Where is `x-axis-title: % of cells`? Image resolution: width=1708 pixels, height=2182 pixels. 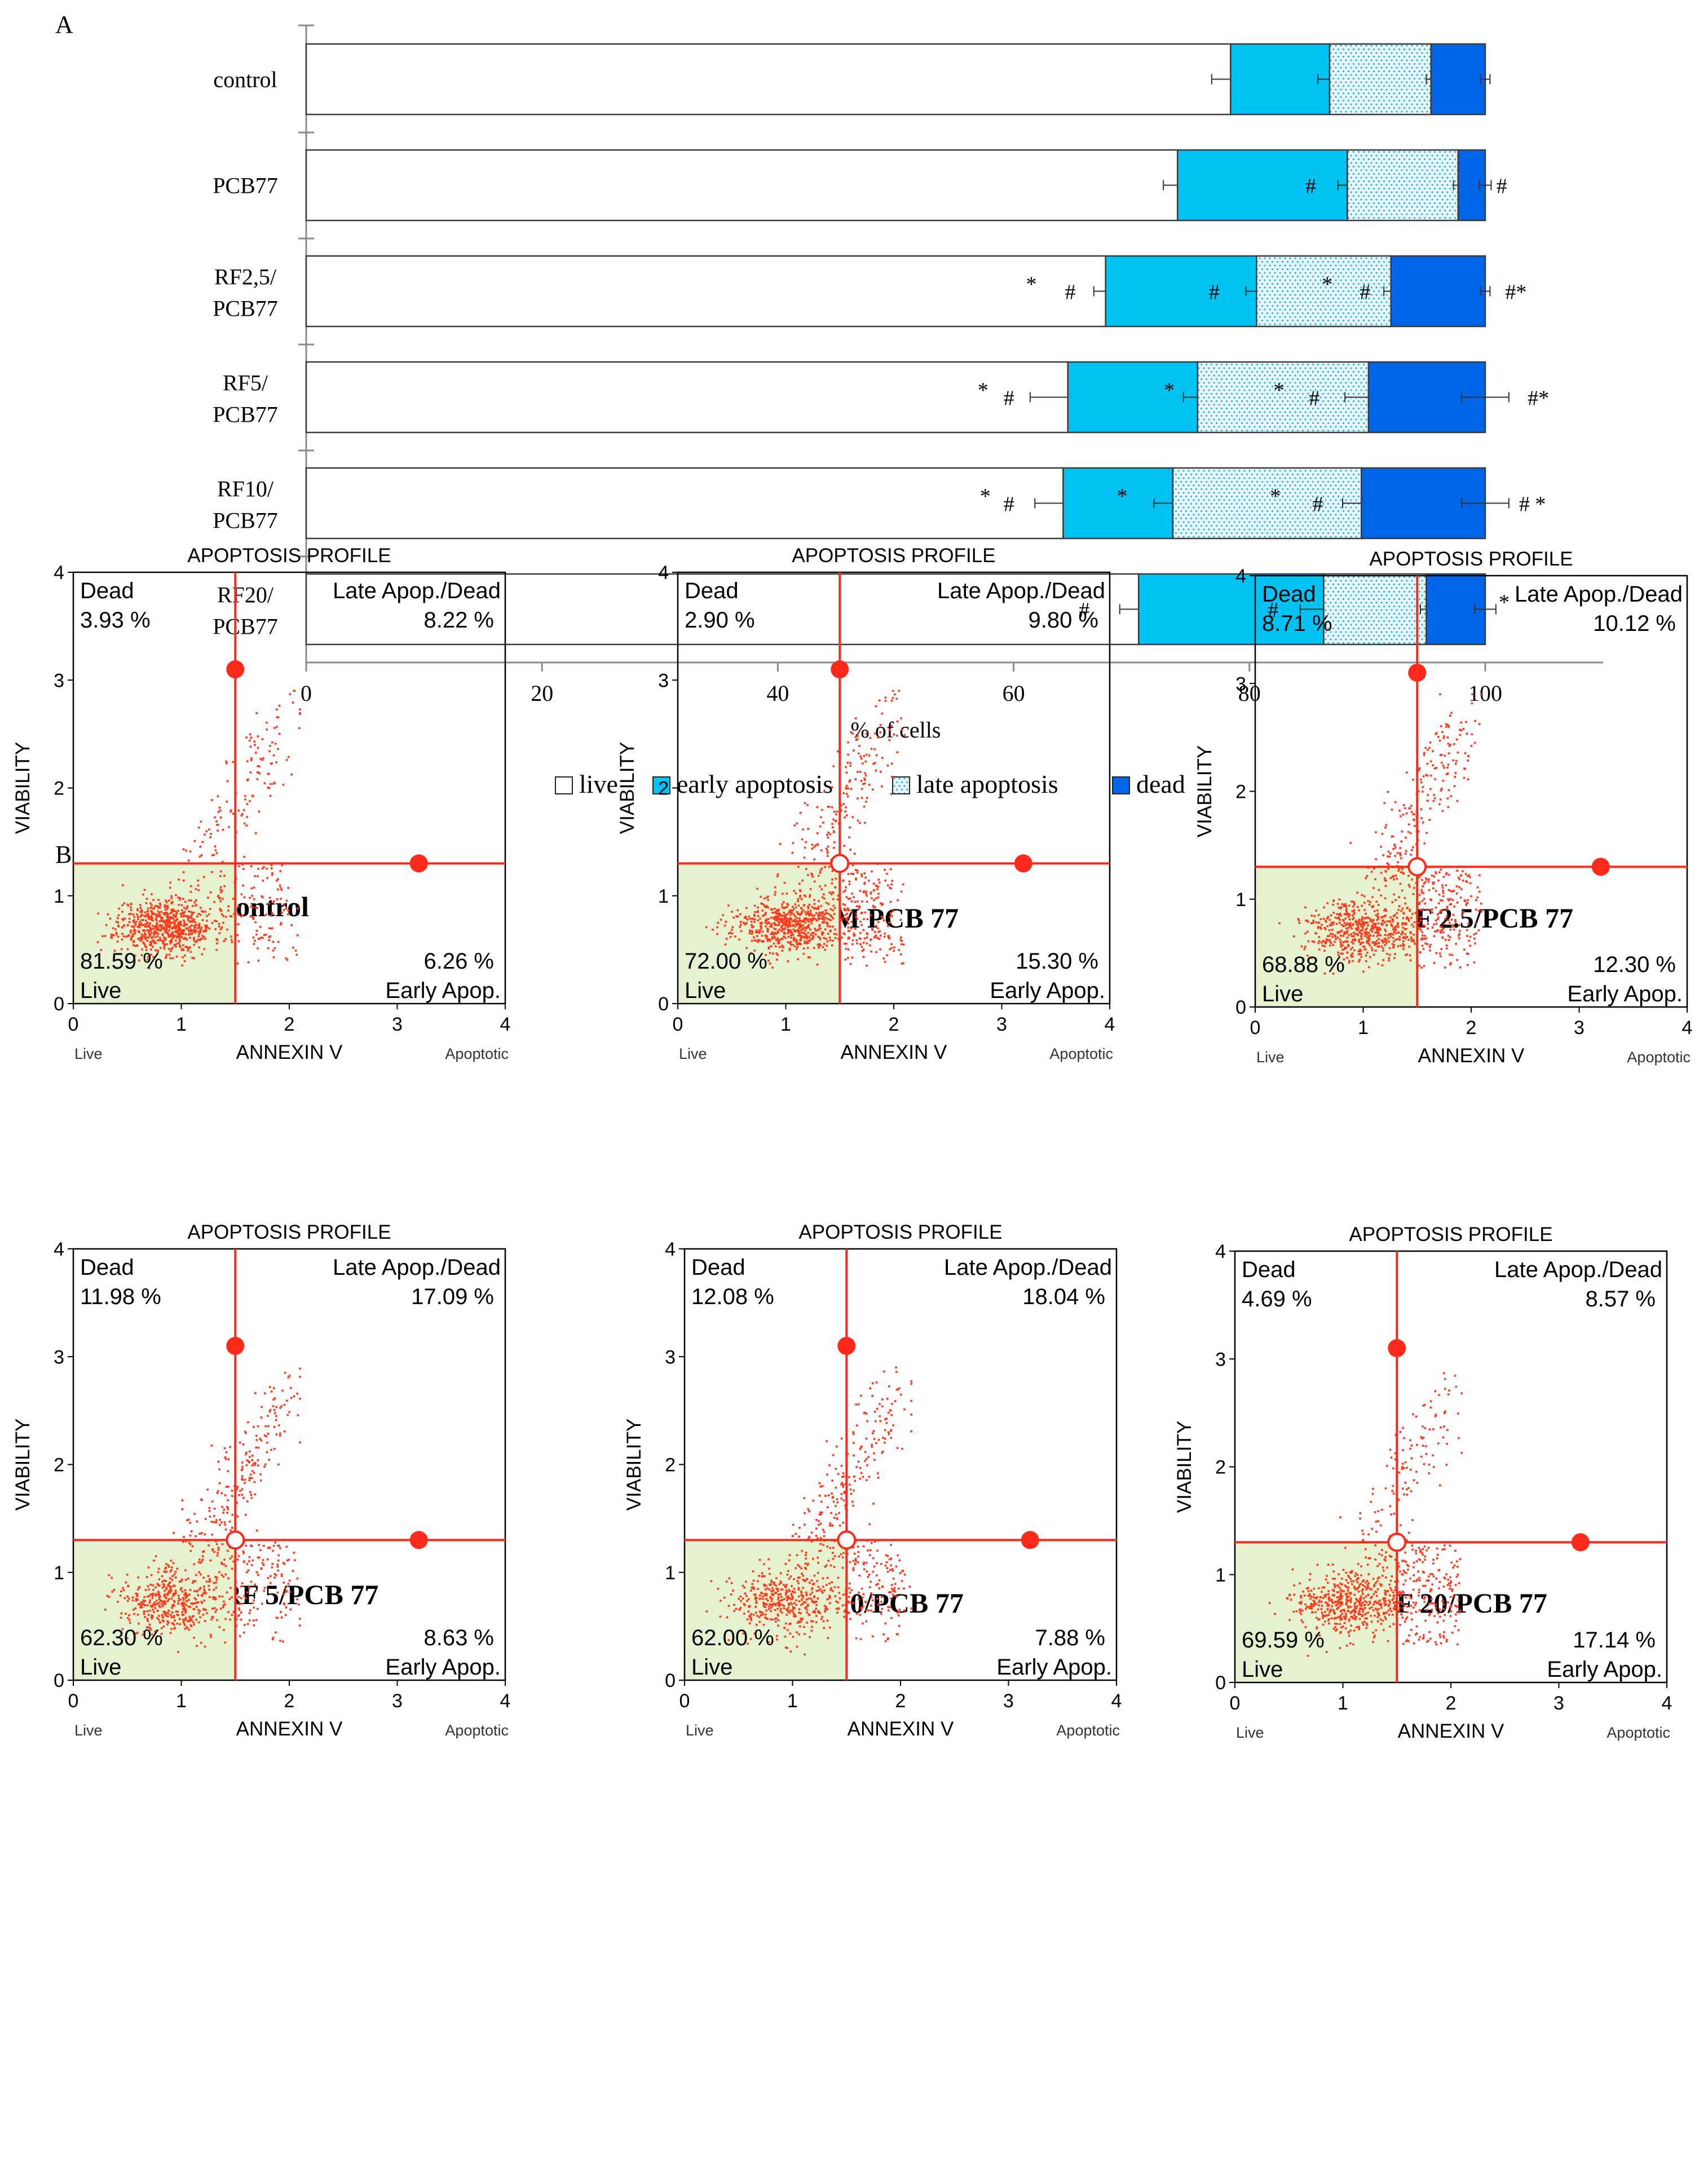
x-axis-title: % of cells is located at coordinates (896, 730).